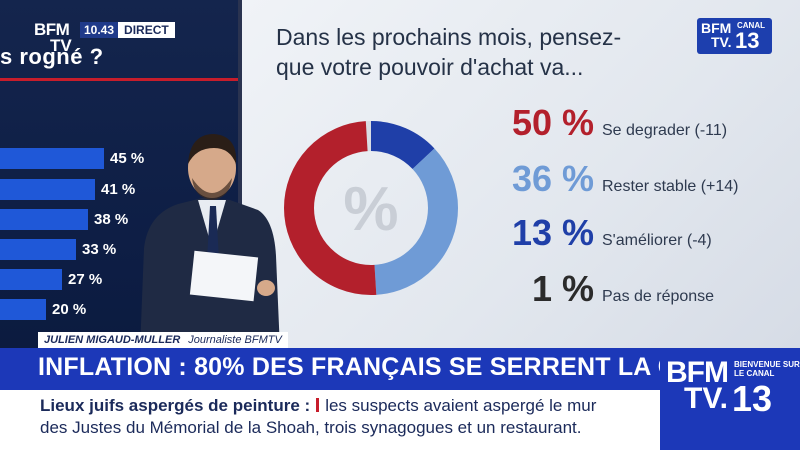  I want to click on donut-slice, so click(371, 208).